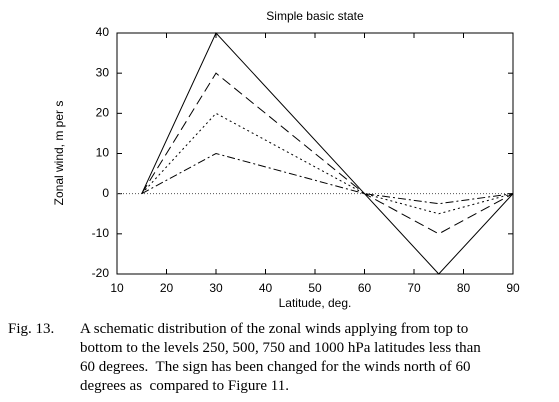  Describe the element at coordinates (105, 193) in the screenshot. I see `y-tick-label: 0` at that location.